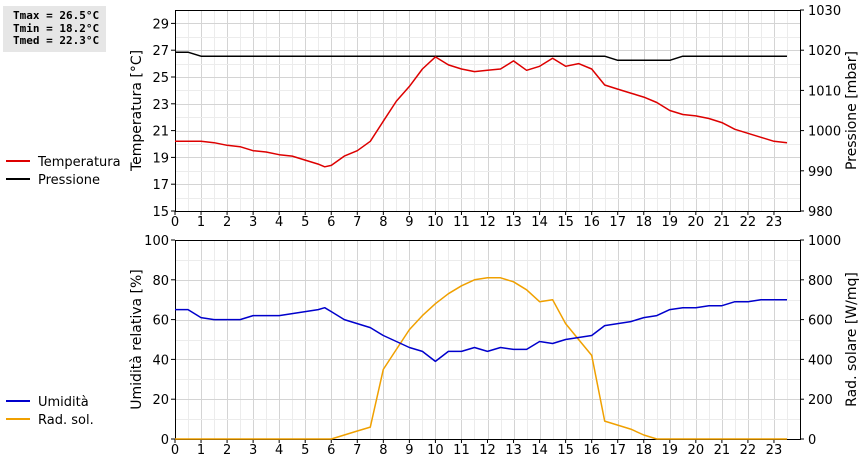 The image size is (860, 460). Describe the element at coordinates (26, 28) in the screenshot. I see `stat-label: Tmin` at that location.